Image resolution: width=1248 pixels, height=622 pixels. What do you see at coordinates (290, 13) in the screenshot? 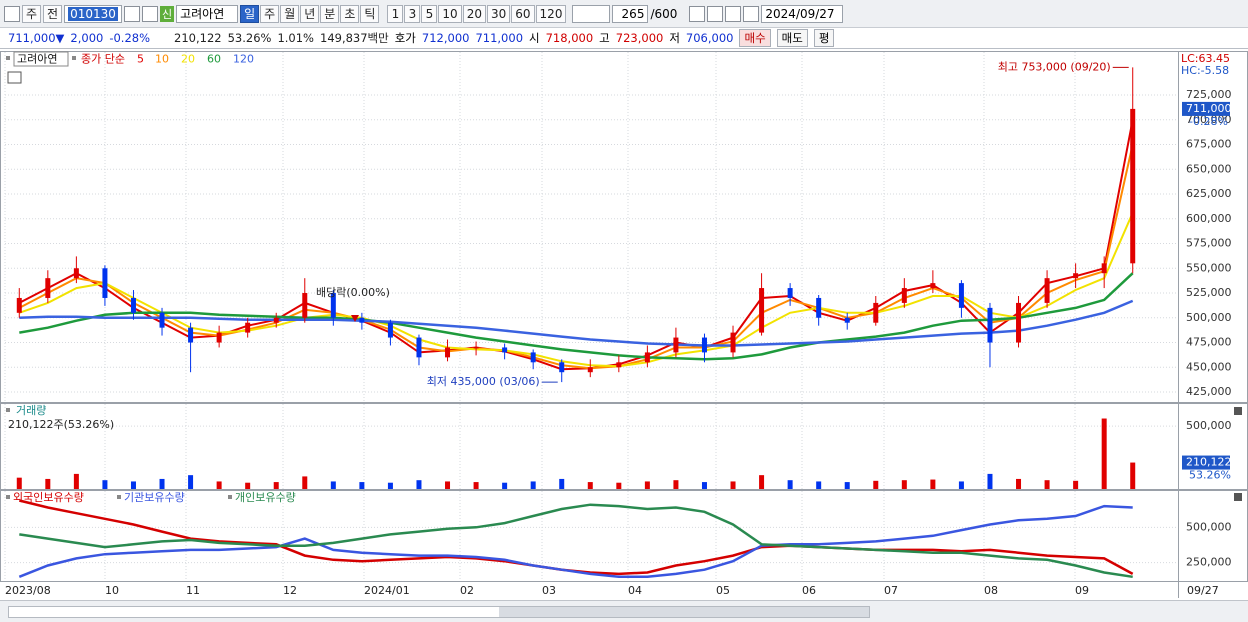
I see `period-button: 월` at bounding box center [290, 13].